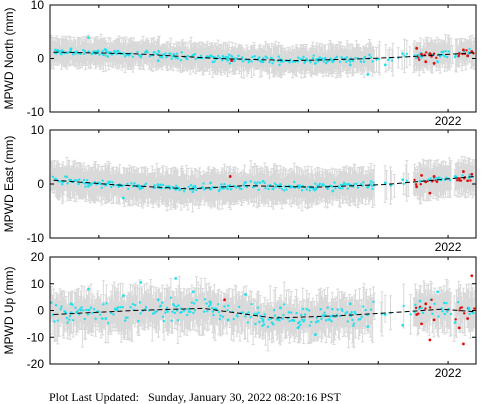  What do you see at coordinates (9, 59) in the screenshot?
I see `y-axis-title: MPWD North (mm)` at bounding box center [9, 59].